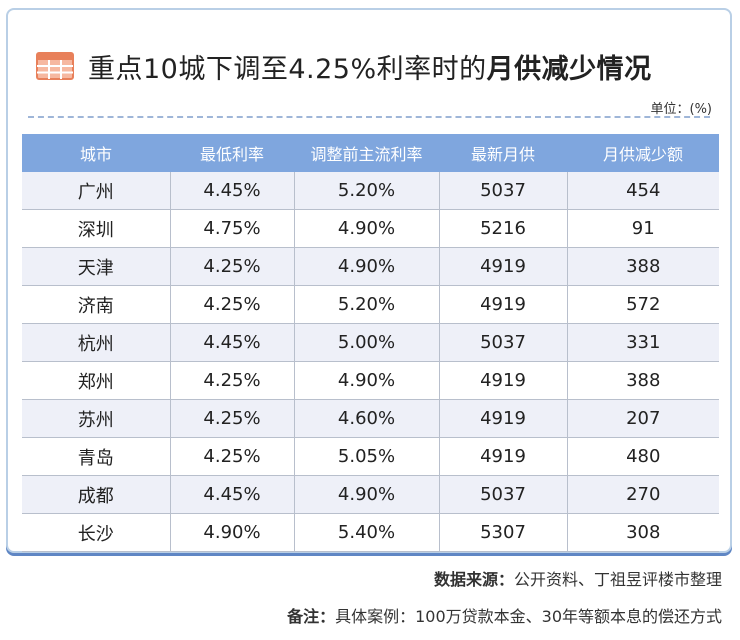 This screenshot has height=640, width=740. What do you see at coordinates (96, 342) in the screenshot?
I see `cell-city: 杭州` at bounding box center [96, 342].